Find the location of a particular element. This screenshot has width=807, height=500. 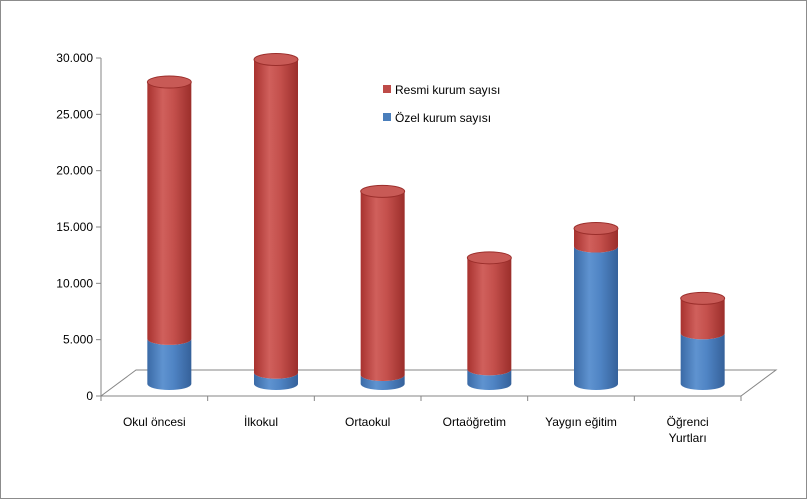

x-category-label: İlkokul is located at coordinates (261, 422).